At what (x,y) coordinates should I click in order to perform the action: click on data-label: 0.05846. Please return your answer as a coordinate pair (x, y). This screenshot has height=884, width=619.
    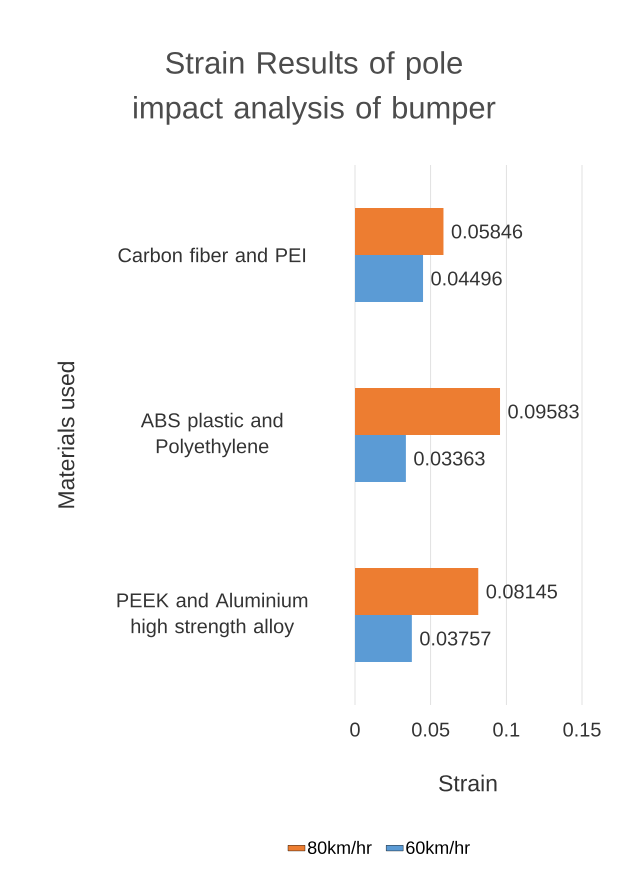
    Looking at the image, I should click on (487, 231).